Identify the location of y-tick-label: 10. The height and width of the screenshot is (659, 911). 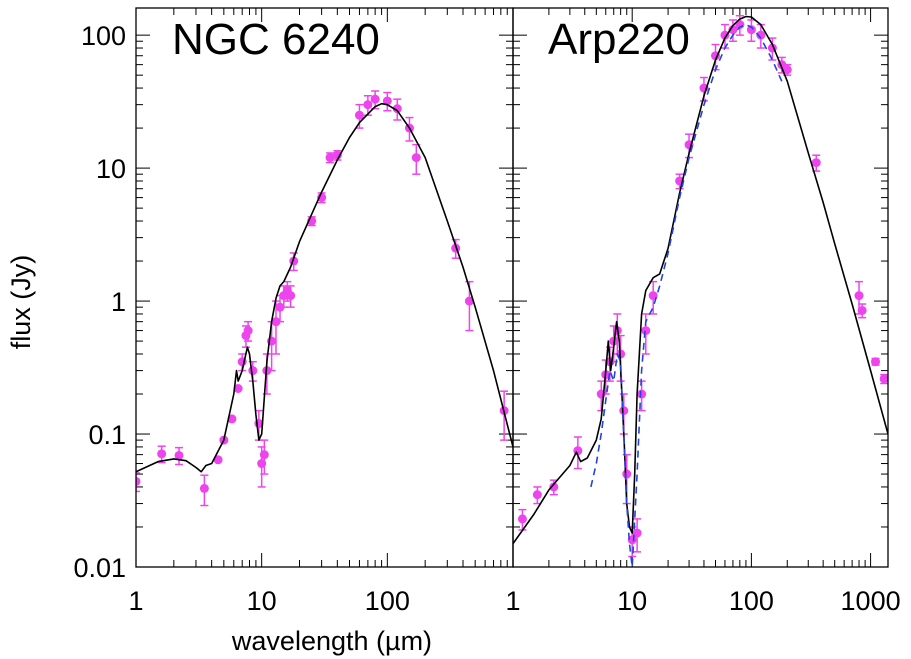
(111, 169).